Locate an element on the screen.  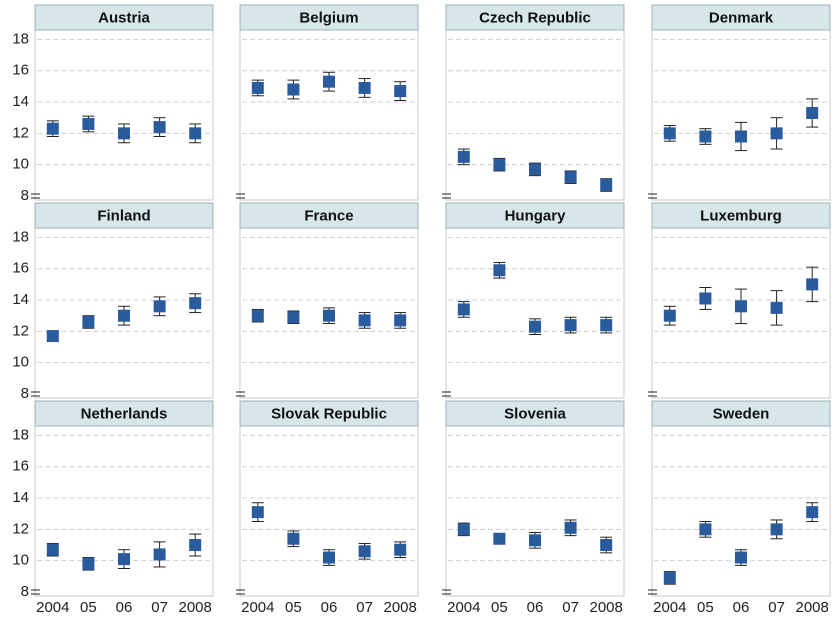
panel-title: Finland is located at coordinates (123, 215).